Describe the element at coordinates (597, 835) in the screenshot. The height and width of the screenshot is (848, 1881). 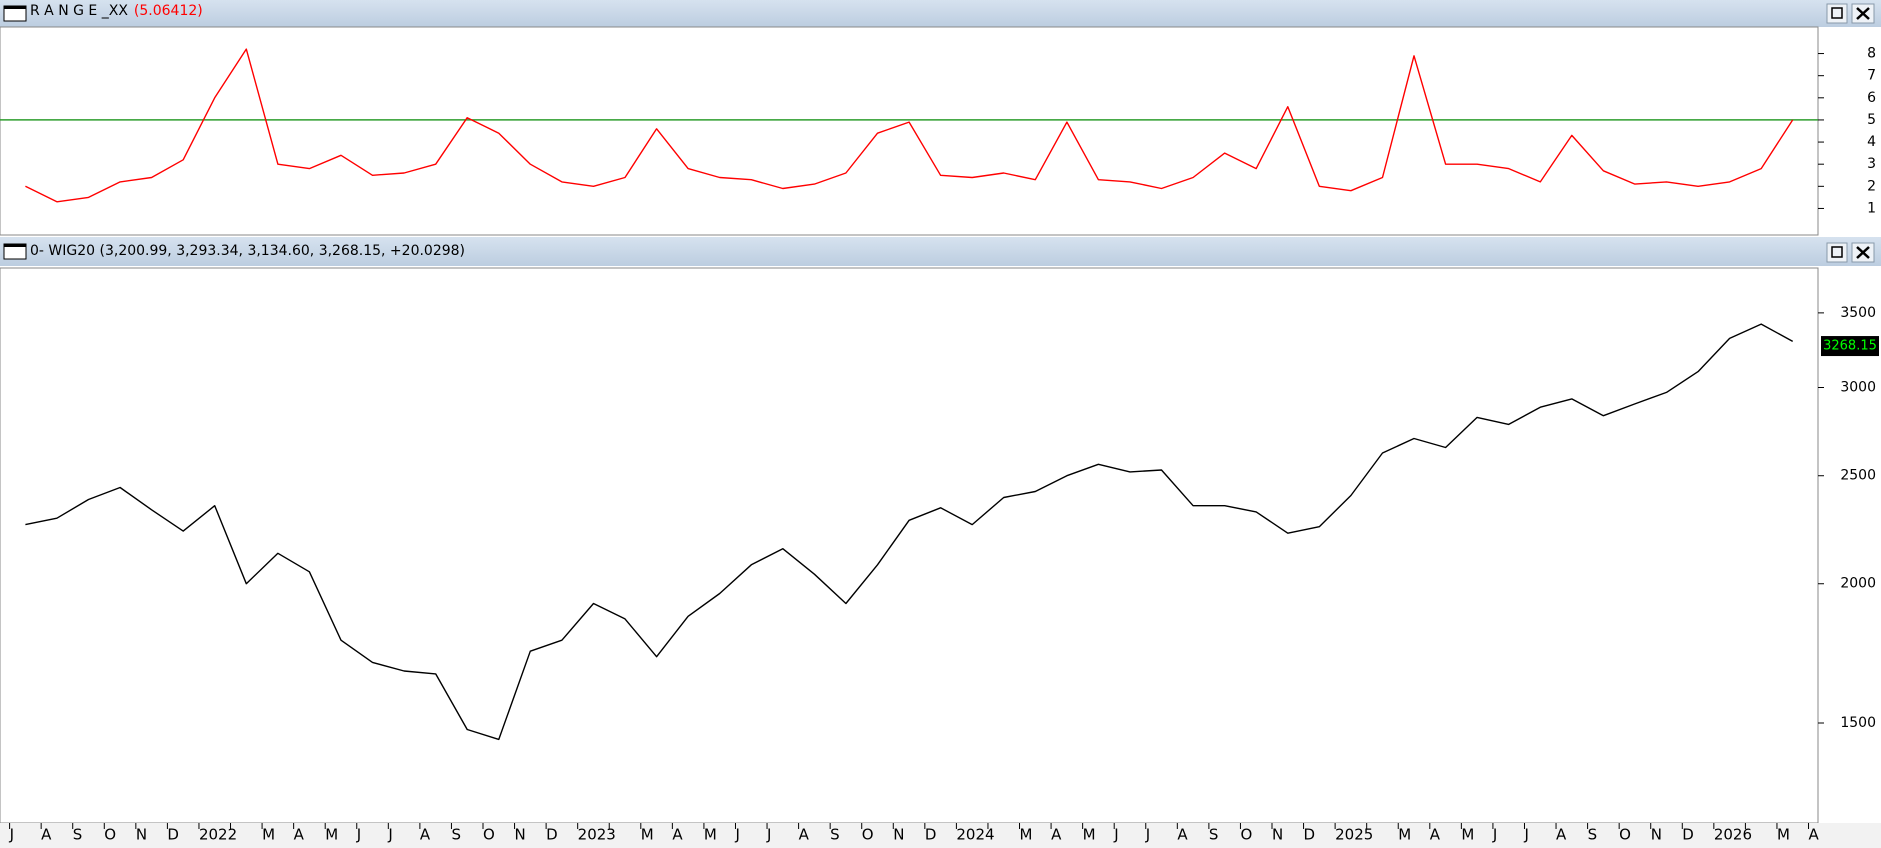
I see `x-tick-label: 2023` at that location.